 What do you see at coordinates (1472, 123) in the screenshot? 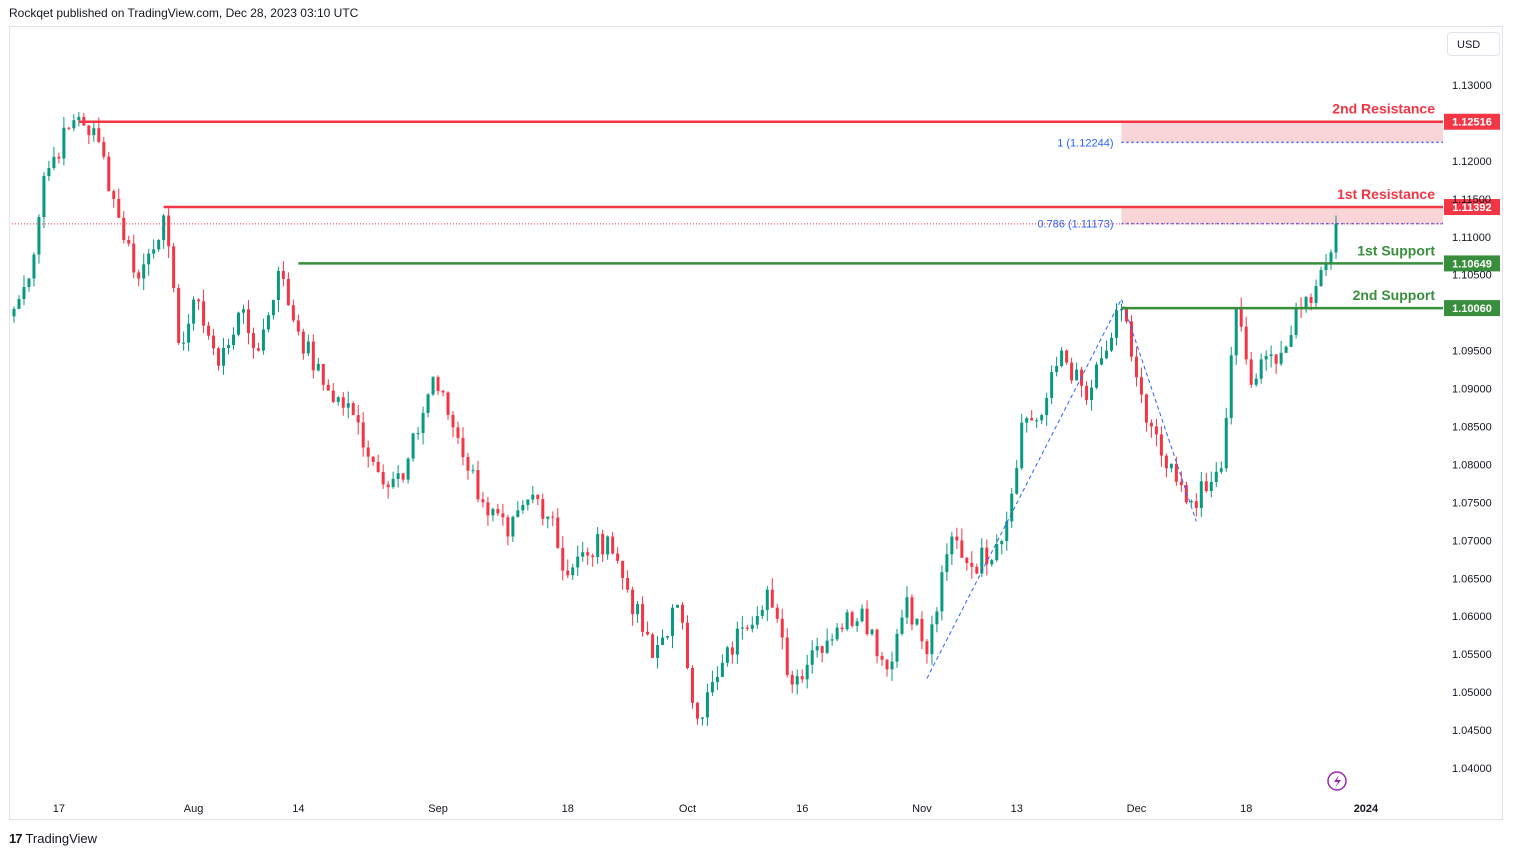
I see `level-price-tag-text-1: 1.12516` at bounding box center [1472, 123].